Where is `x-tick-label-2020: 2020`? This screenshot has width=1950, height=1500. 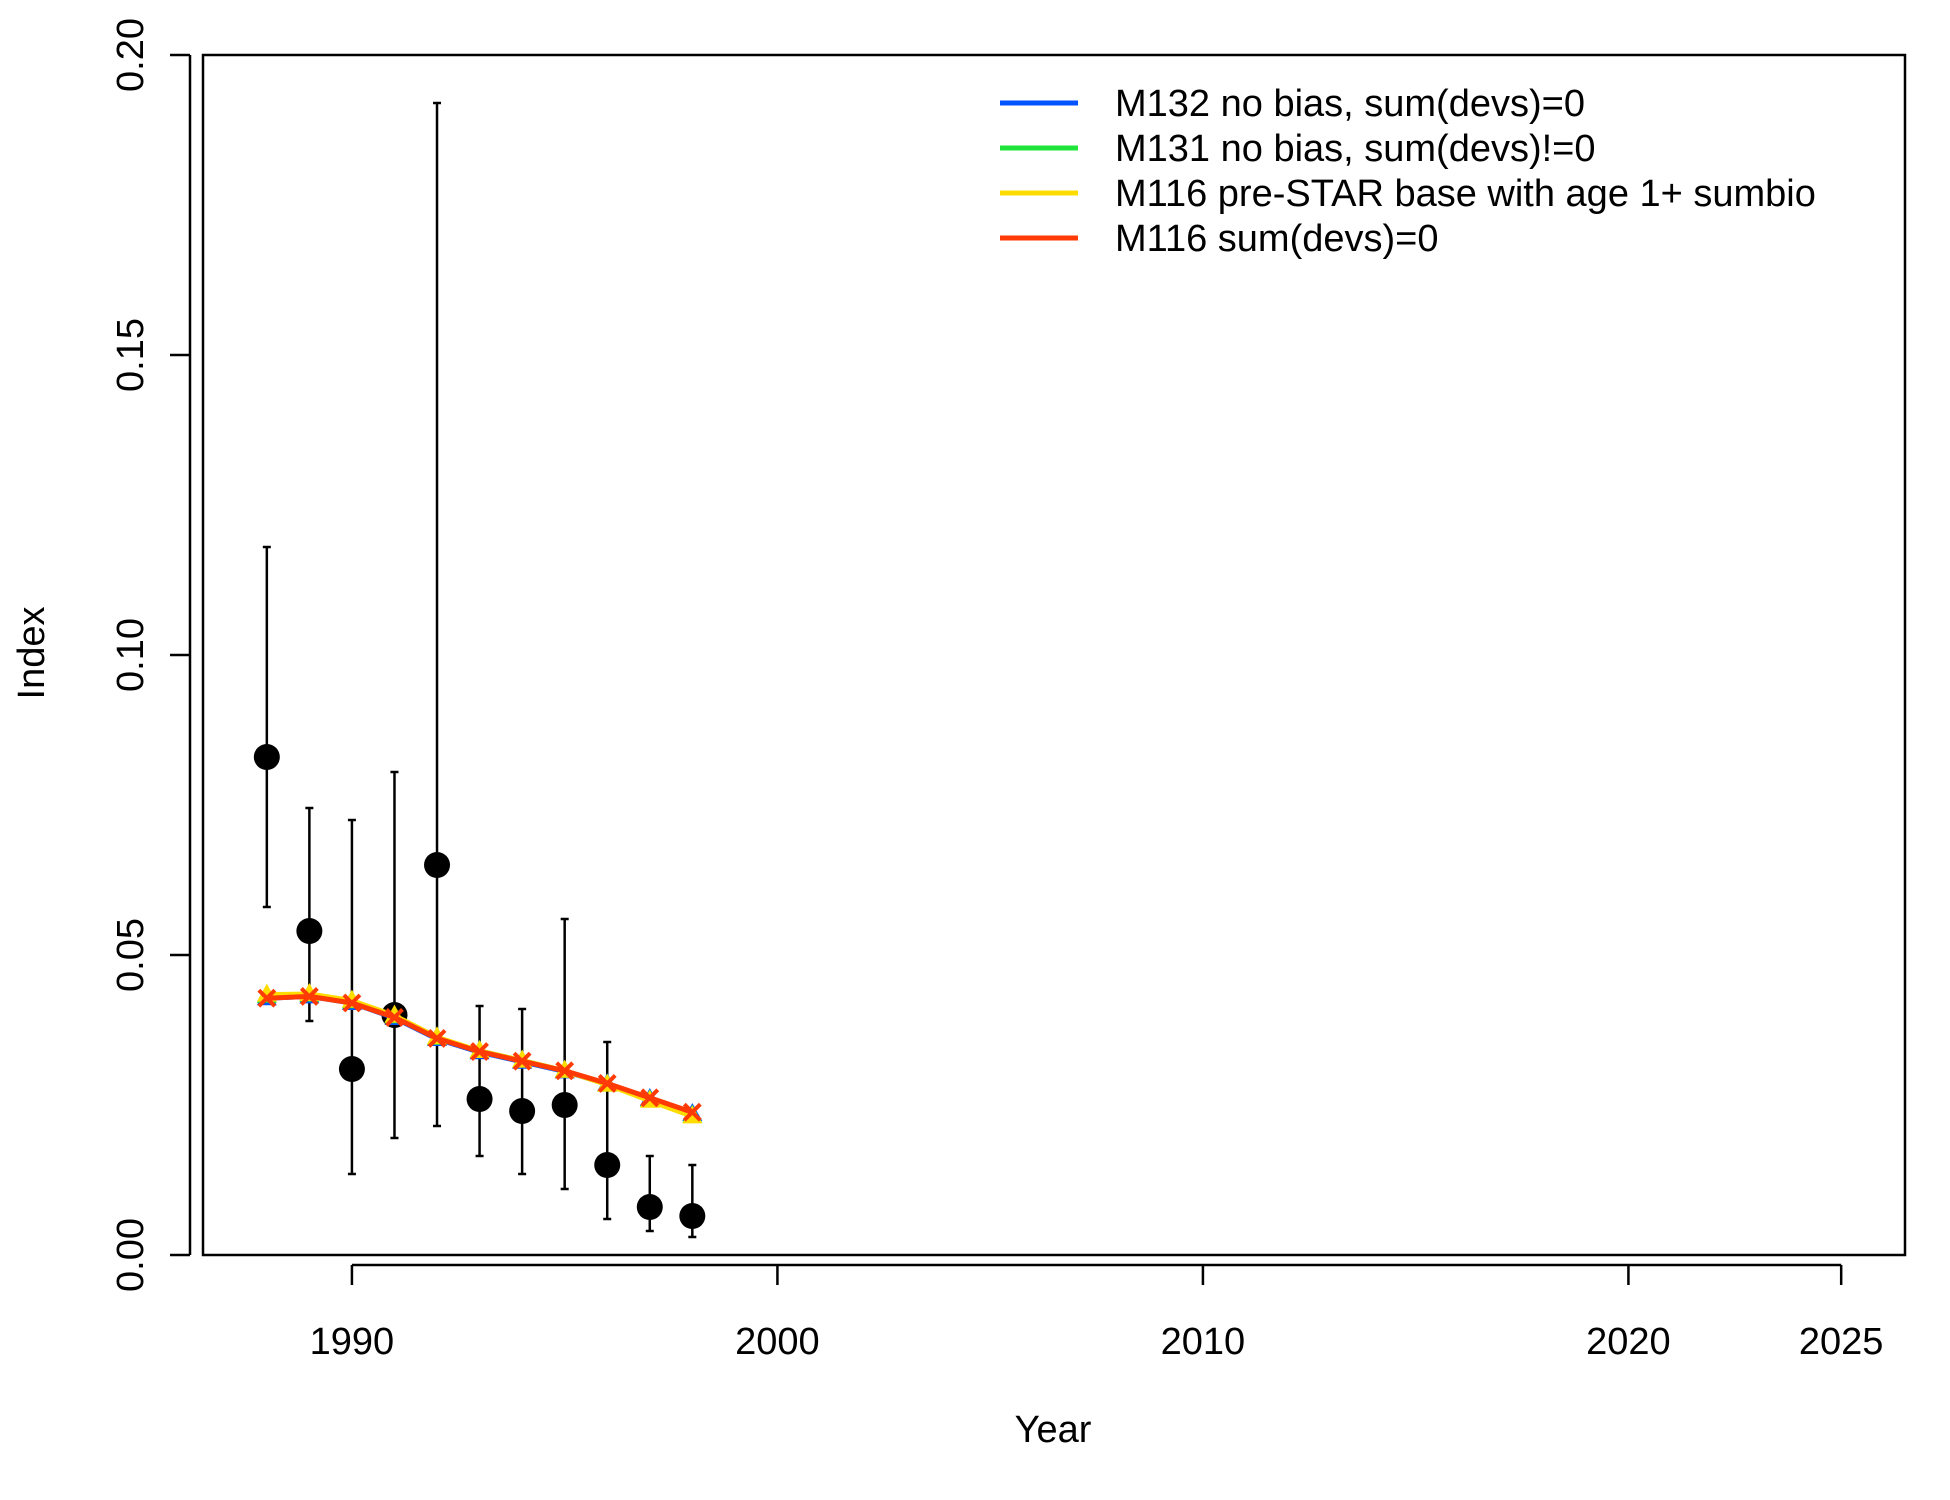
x-tick-label-2020: 2020 is located at coordinates (1628, 1342).